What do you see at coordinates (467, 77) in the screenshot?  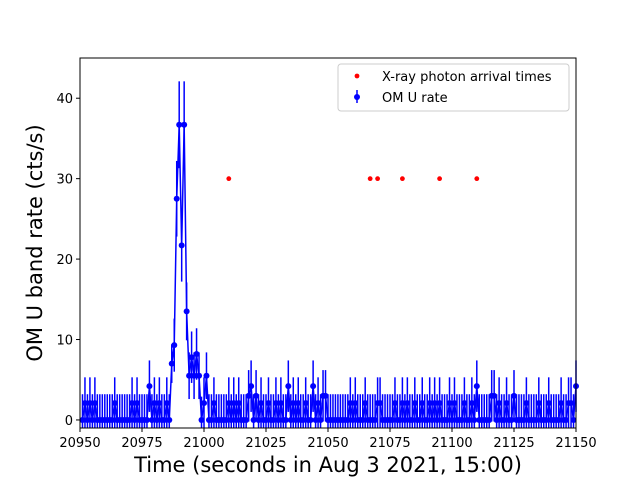 I see `legend-xray-label: X-ray photon arrival times` at bounding box center [467, 77].